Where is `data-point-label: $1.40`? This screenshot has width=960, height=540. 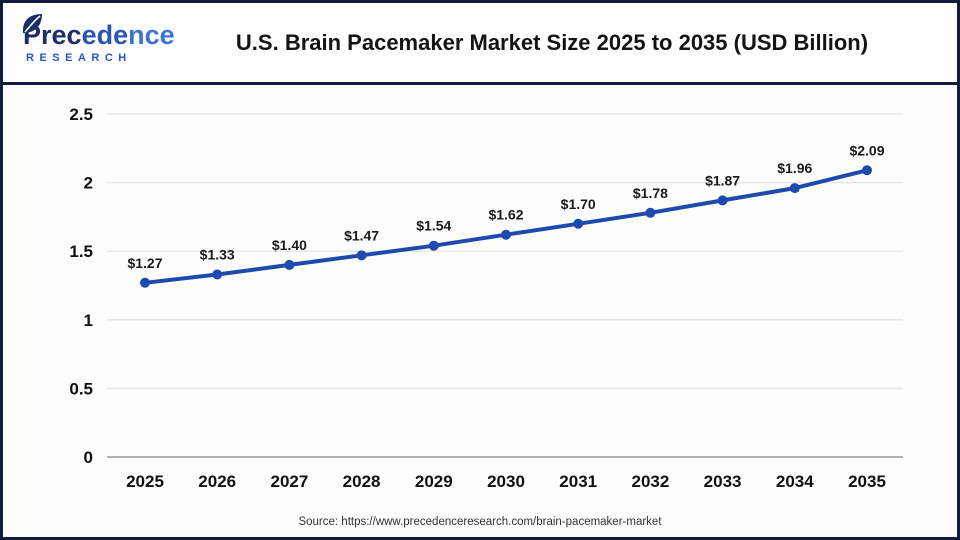 data-point-label: $1.40 is located at coordinates (289, 245).